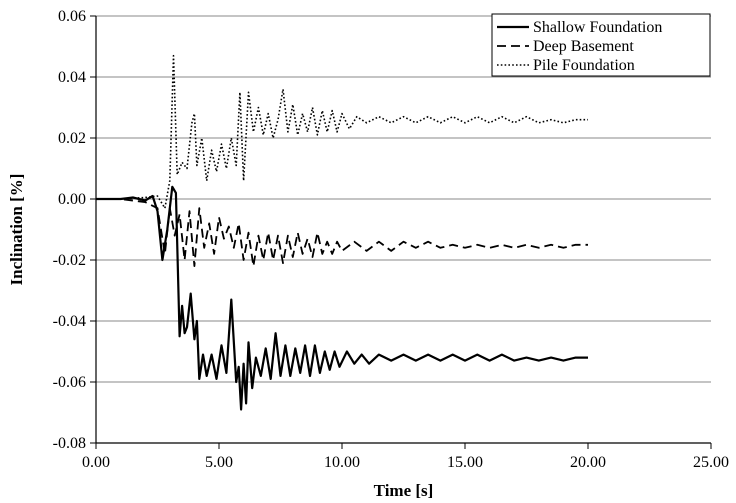  I want to click on x-tick-labels: 0.00 5.00 10.00 15.00 20.00 25.00, so click(405, 462).